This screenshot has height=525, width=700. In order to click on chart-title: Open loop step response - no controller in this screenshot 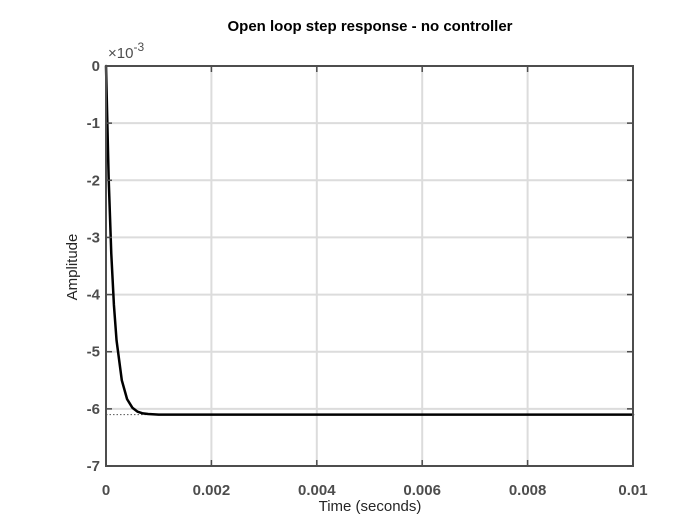, I will do `click(369, 26)`.